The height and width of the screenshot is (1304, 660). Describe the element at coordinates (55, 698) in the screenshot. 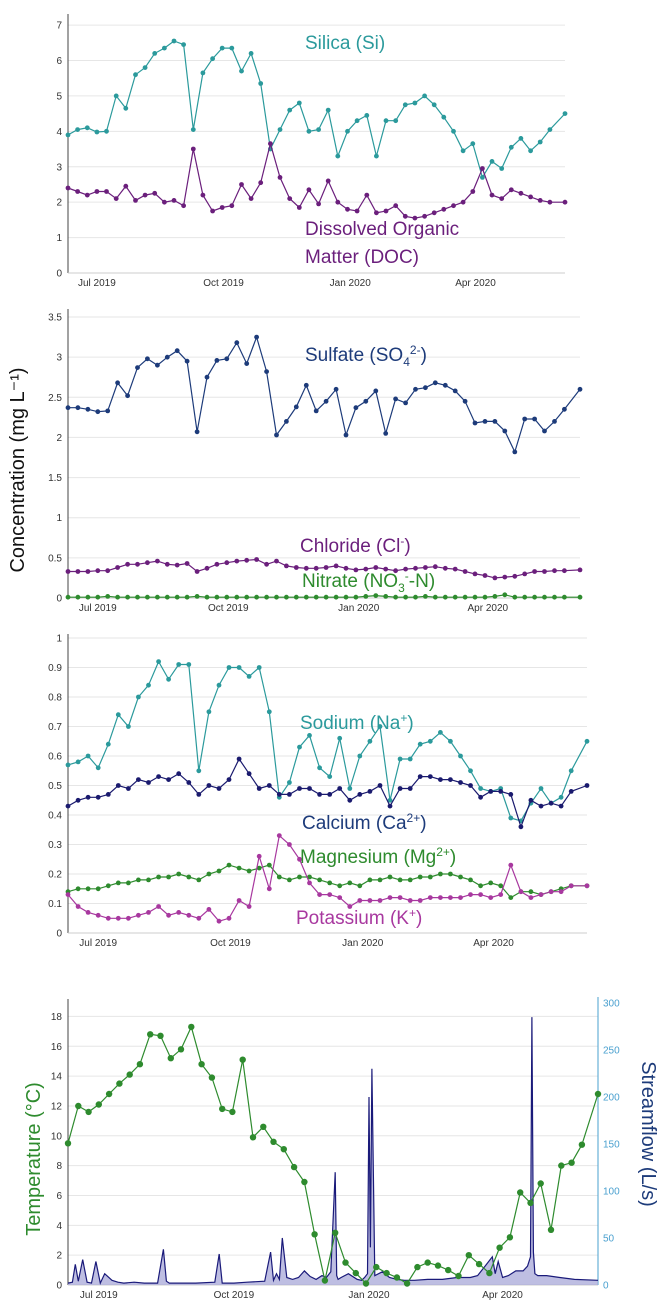

I see `y-tick-label: 0.8` at that location.